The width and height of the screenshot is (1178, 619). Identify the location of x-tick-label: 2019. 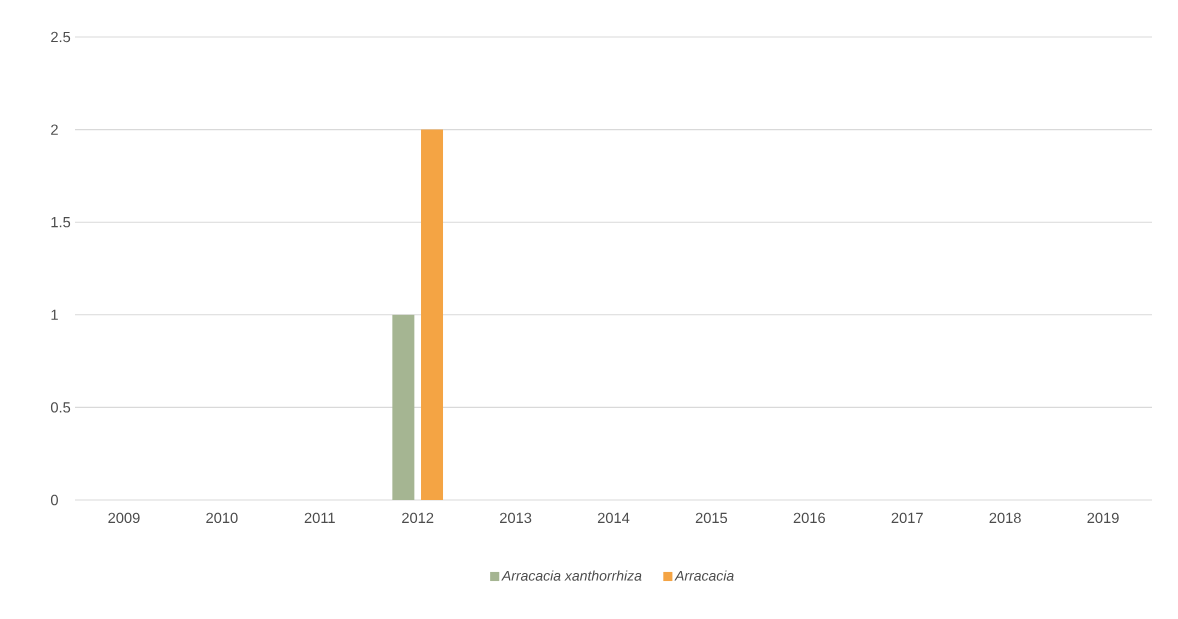
(1103, 518).